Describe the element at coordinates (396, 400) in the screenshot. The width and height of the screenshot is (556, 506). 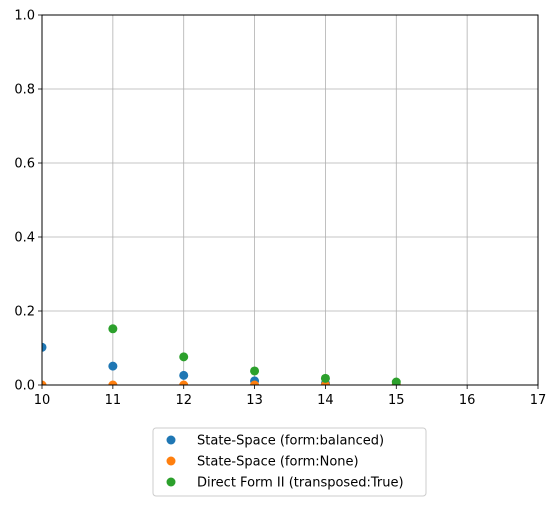
I see `x-tick-label: 15` at that location.